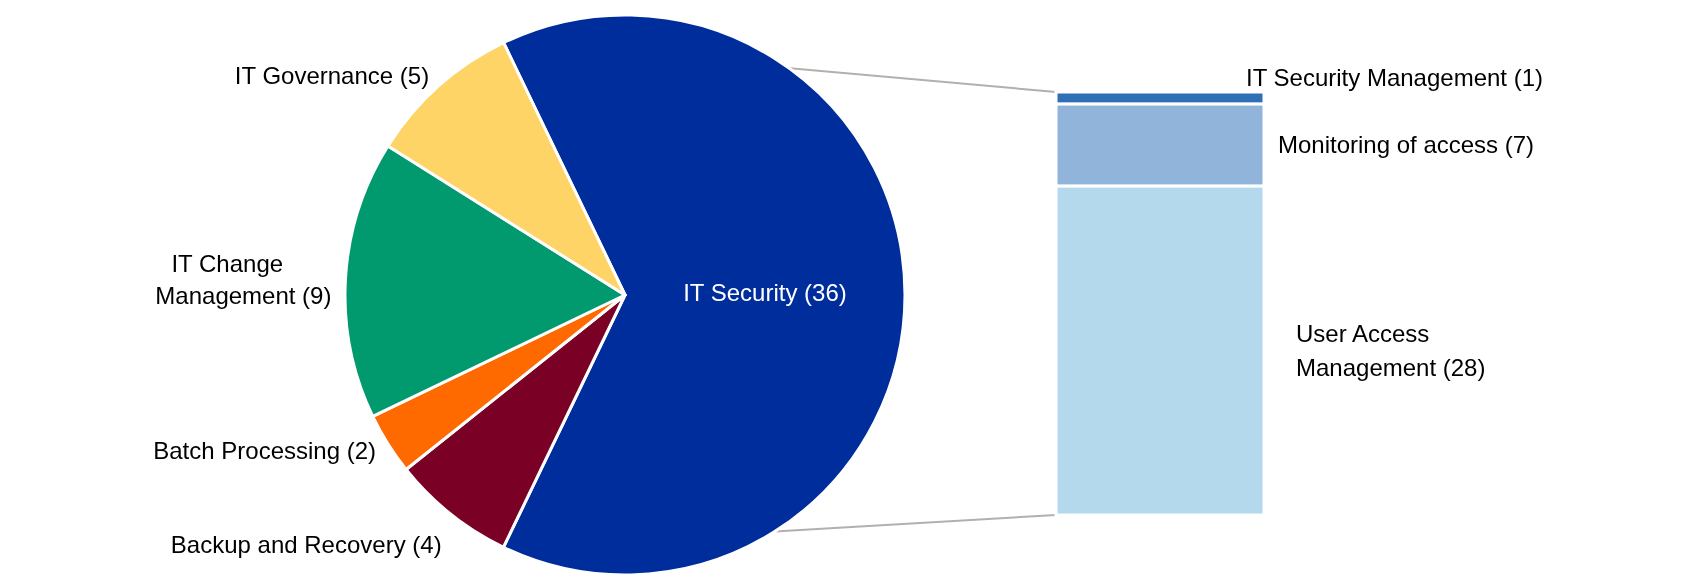 This screenshot has width=1698, height=574. What do you see at coordinates (1395, 77) in the screenshot?
I see `series-label: IT Security Management (1)` at bounding box center [1395, 77].